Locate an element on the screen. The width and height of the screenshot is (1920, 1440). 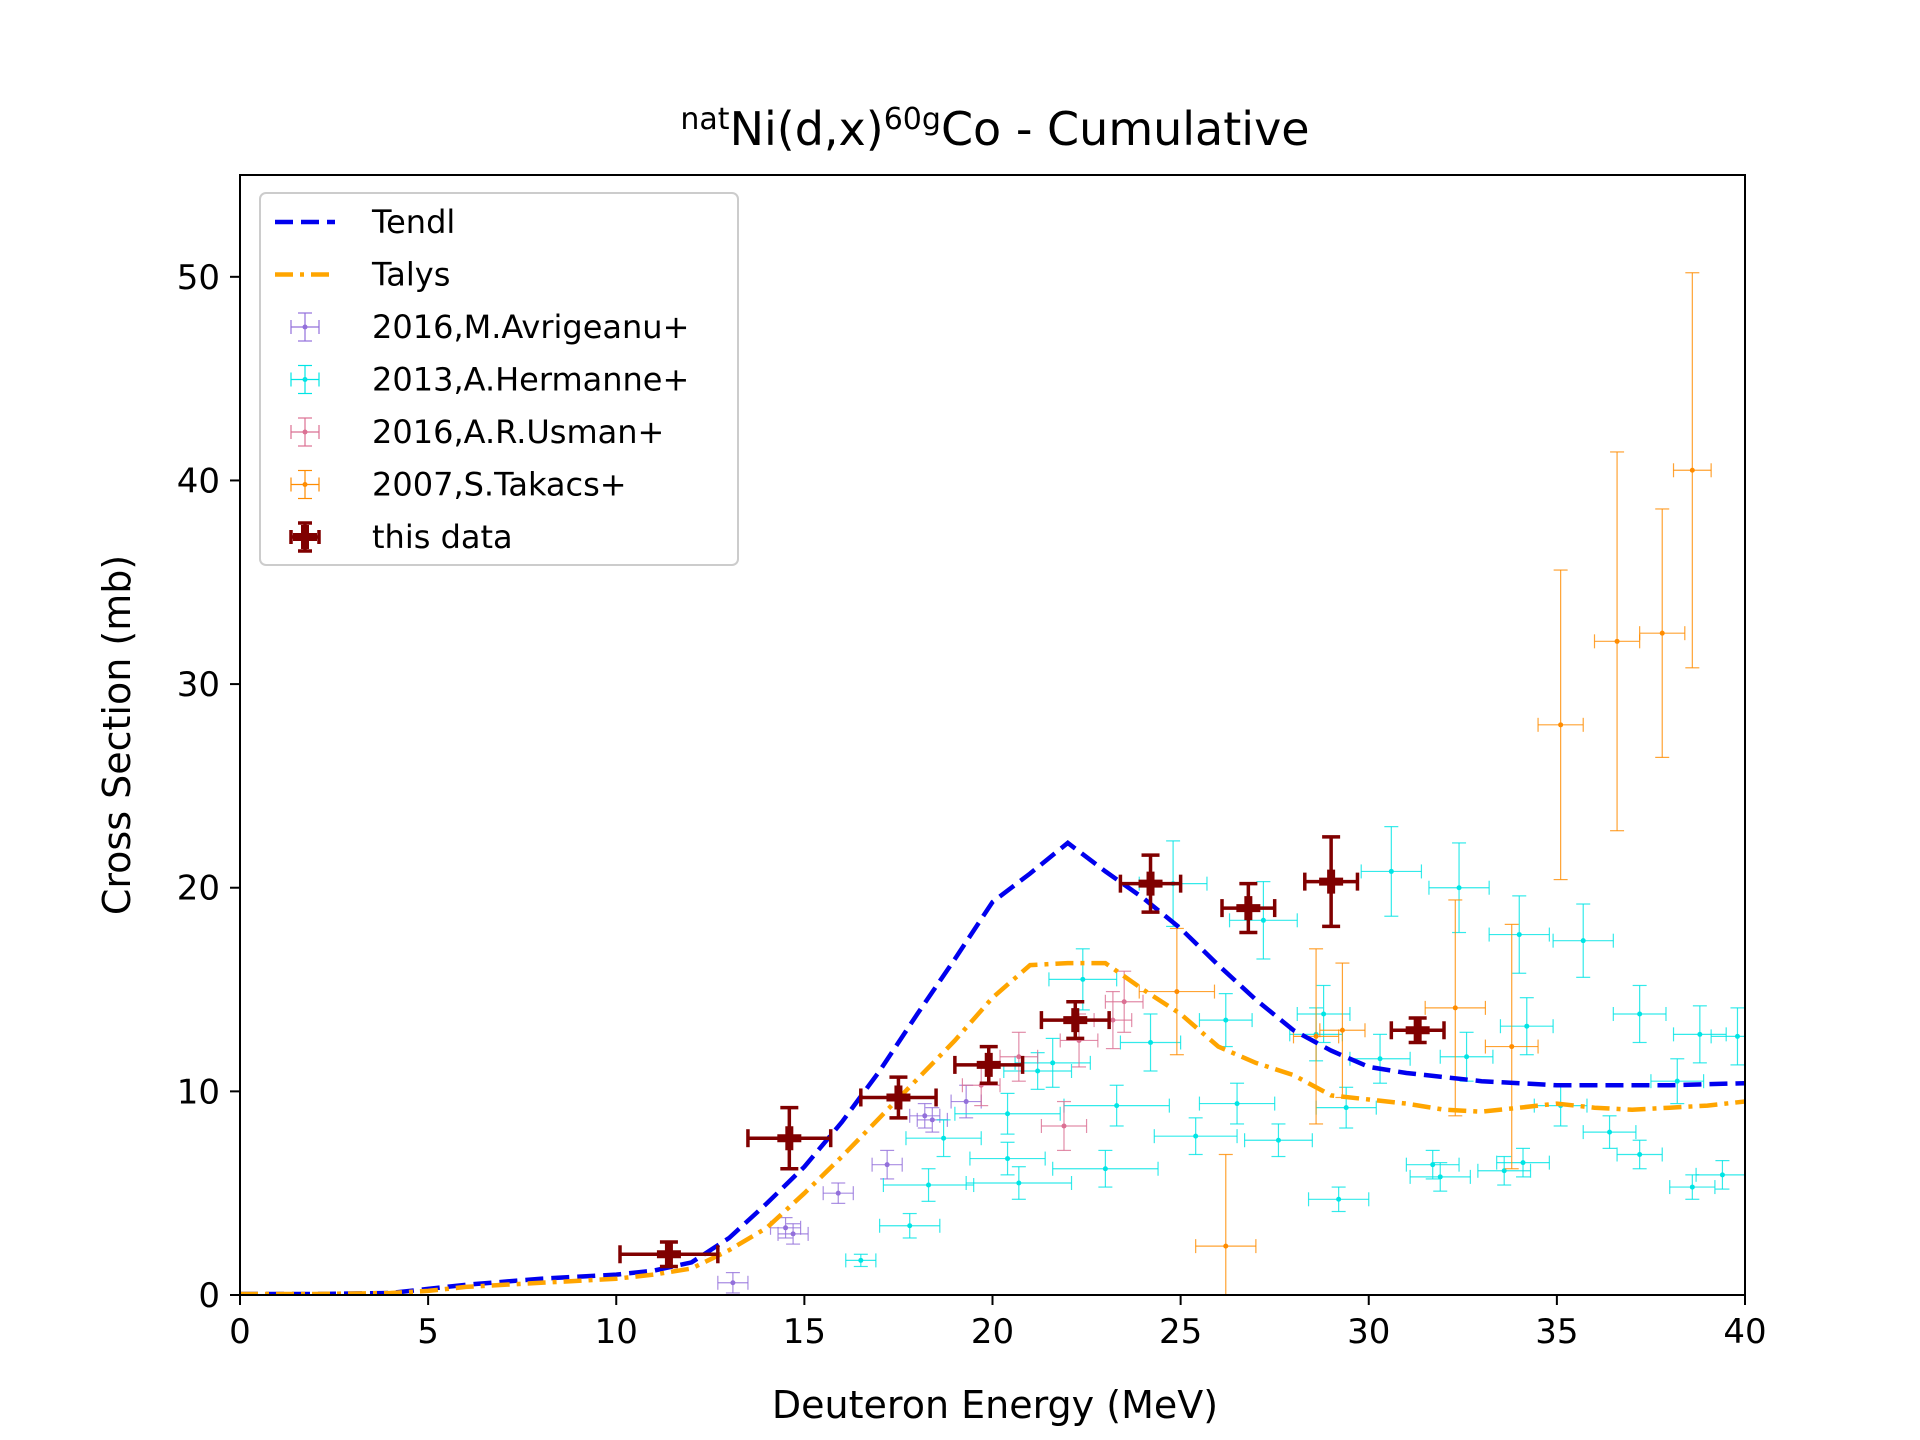
y-tick-label: 0 is located at coordinates (209, 1296).